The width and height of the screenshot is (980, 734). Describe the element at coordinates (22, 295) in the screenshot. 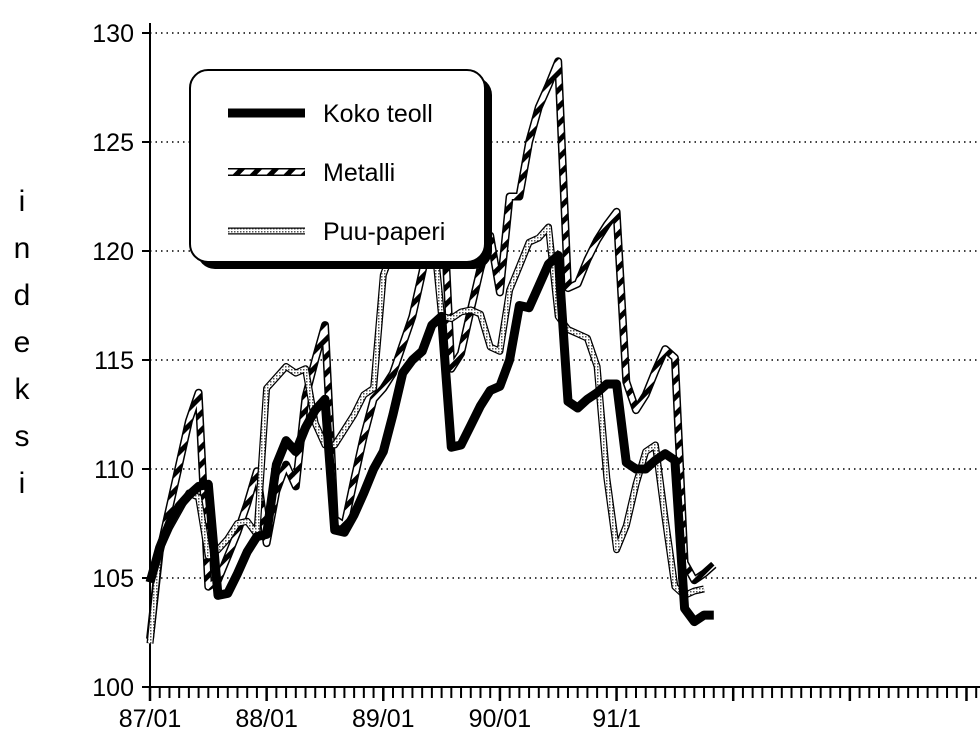

I see `y-axis-label-letter: d` at that location.